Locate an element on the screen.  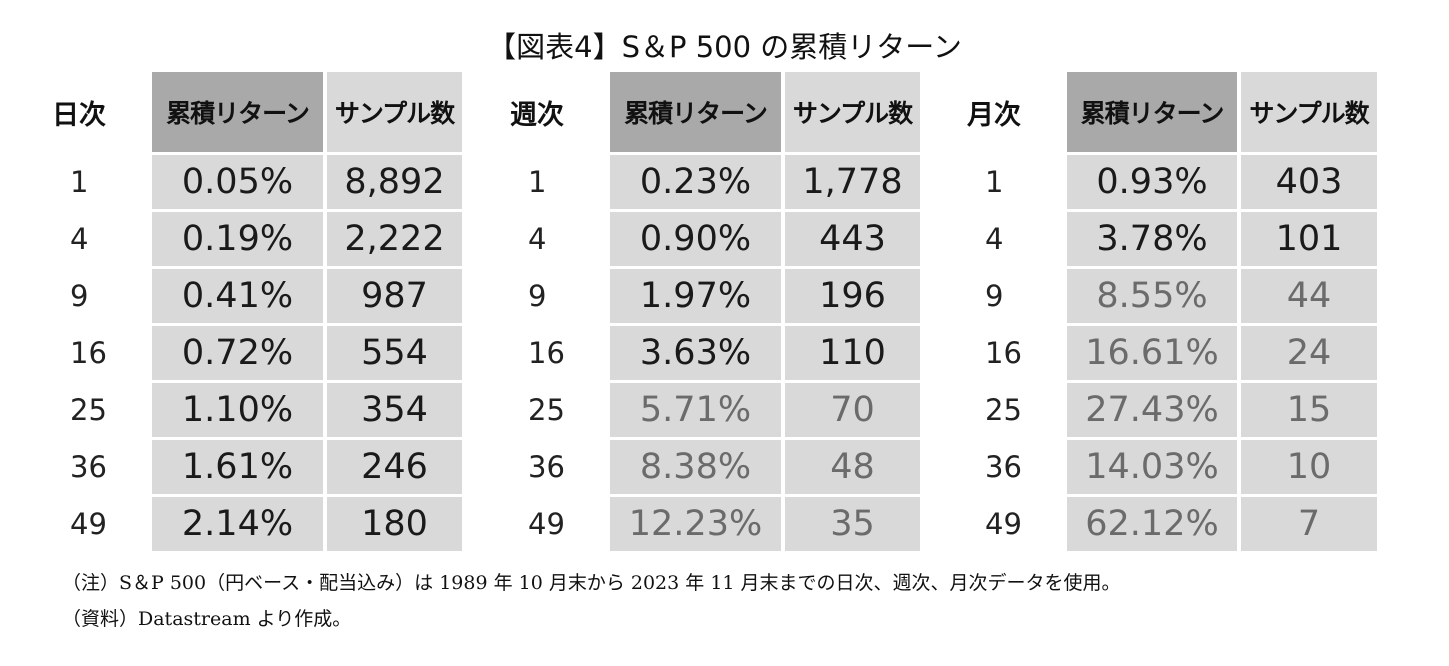
table-row: 16 0.72% 554 is located at coordinates (255, 353).